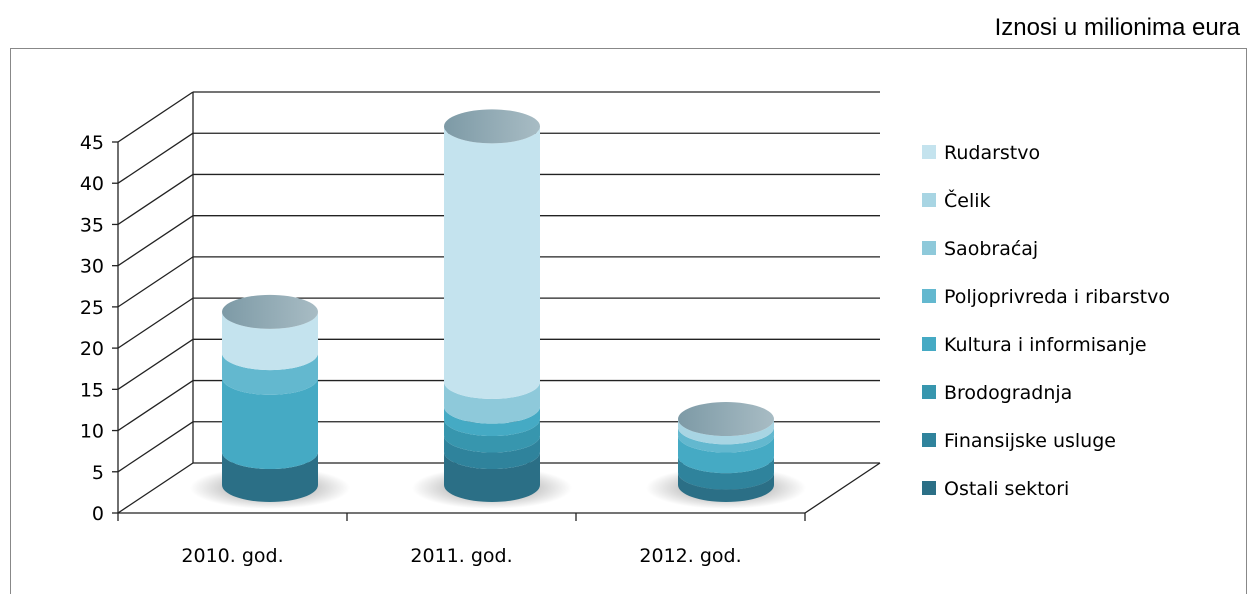  I want to click on legend-label: Brodogradnja, so click(1008, 393).